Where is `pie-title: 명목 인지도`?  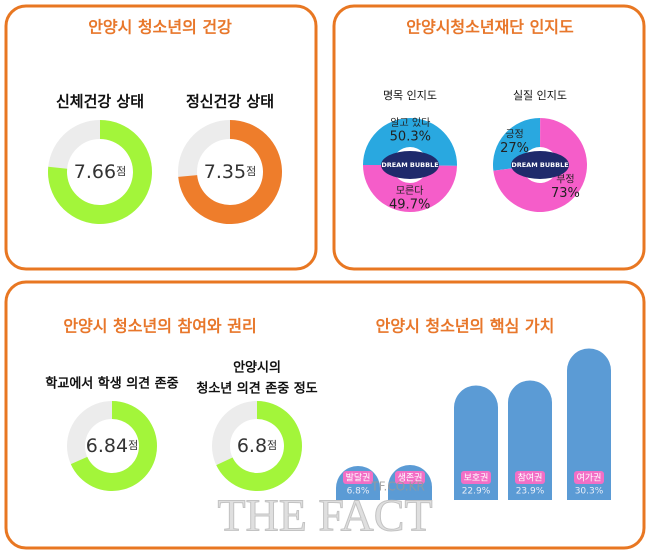 pie-title: 명목 인지도 is located at coordinates (410, 95).